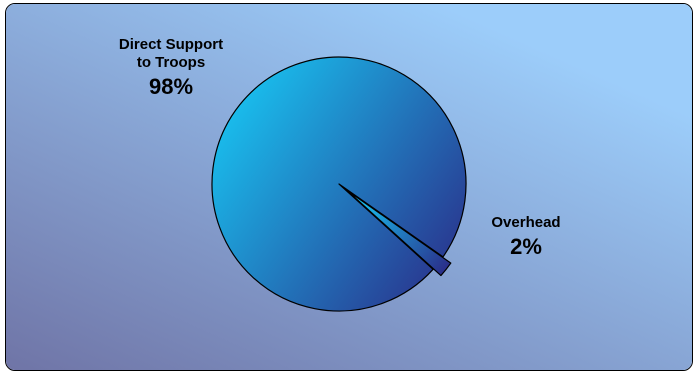 The width and height of the screenshot is (699, 375). I want to click on slice-value-label: 98%, so click(171, 86).